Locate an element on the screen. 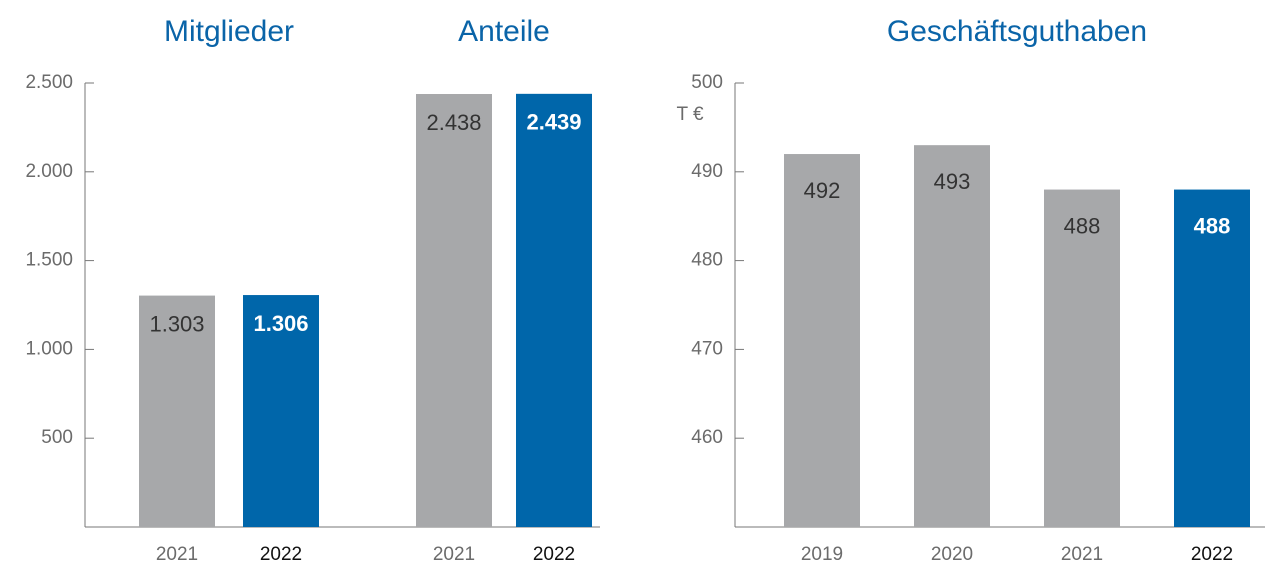  y-tick-label: 2.000 is located at coordinates (49, 171).